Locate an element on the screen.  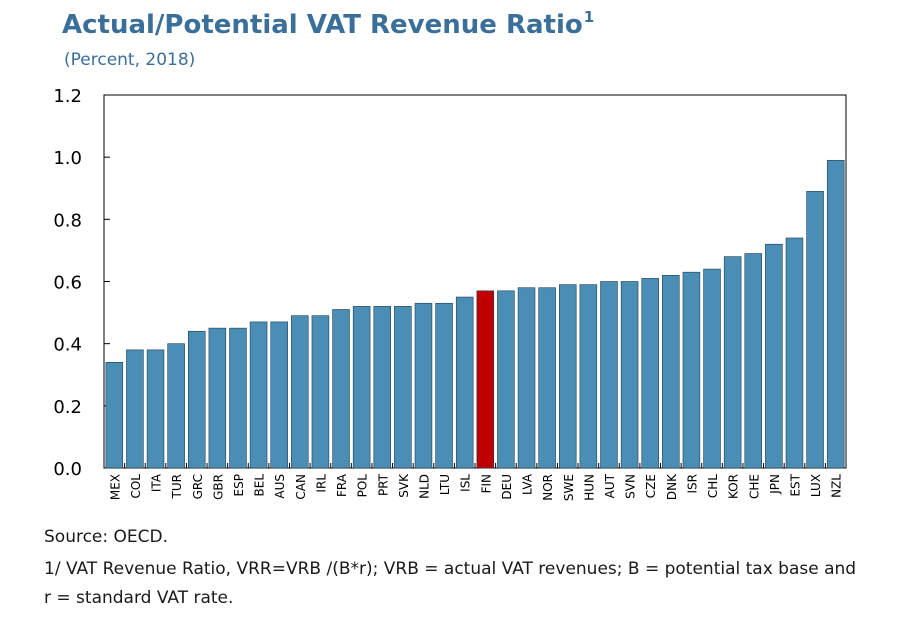
x-tick-label: ISR is located at coordinates (692, 484).